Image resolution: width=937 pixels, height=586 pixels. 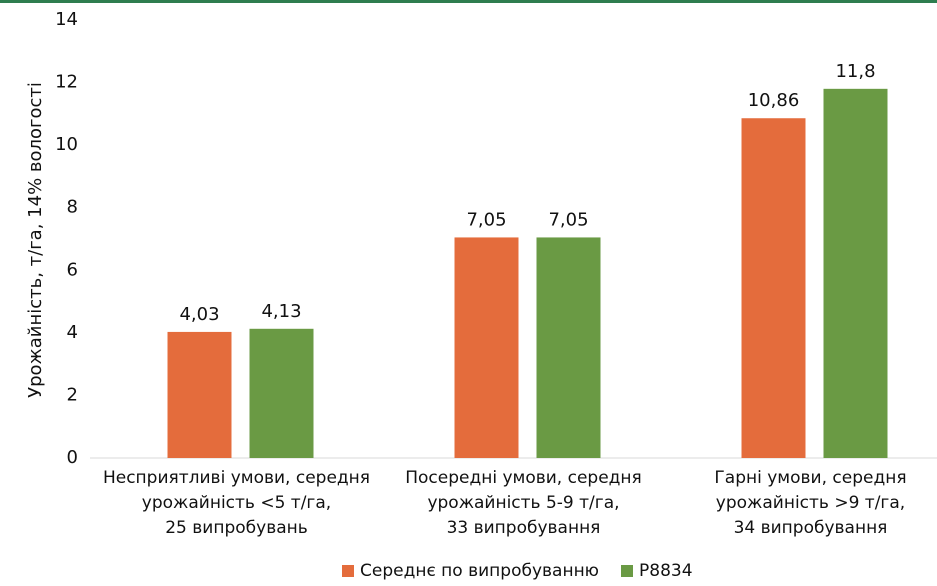 What do you see at coordinates (72, 269) in the screenshot?
I see `y-tick-label: 6` at bounding box center [72, 269].